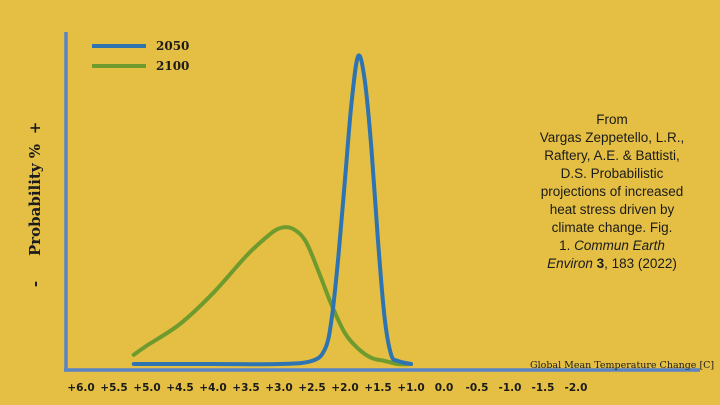 The height and width of the screenshot is (405, 720). I want to click on y-axis-label-group: Probability %, so click(35, 200).